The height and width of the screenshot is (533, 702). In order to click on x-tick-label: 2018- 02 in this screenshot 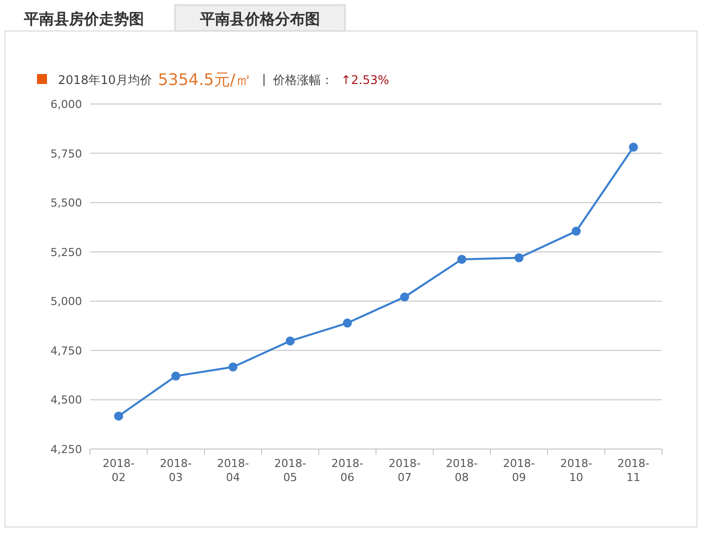, I will do `click(118, 470)`.